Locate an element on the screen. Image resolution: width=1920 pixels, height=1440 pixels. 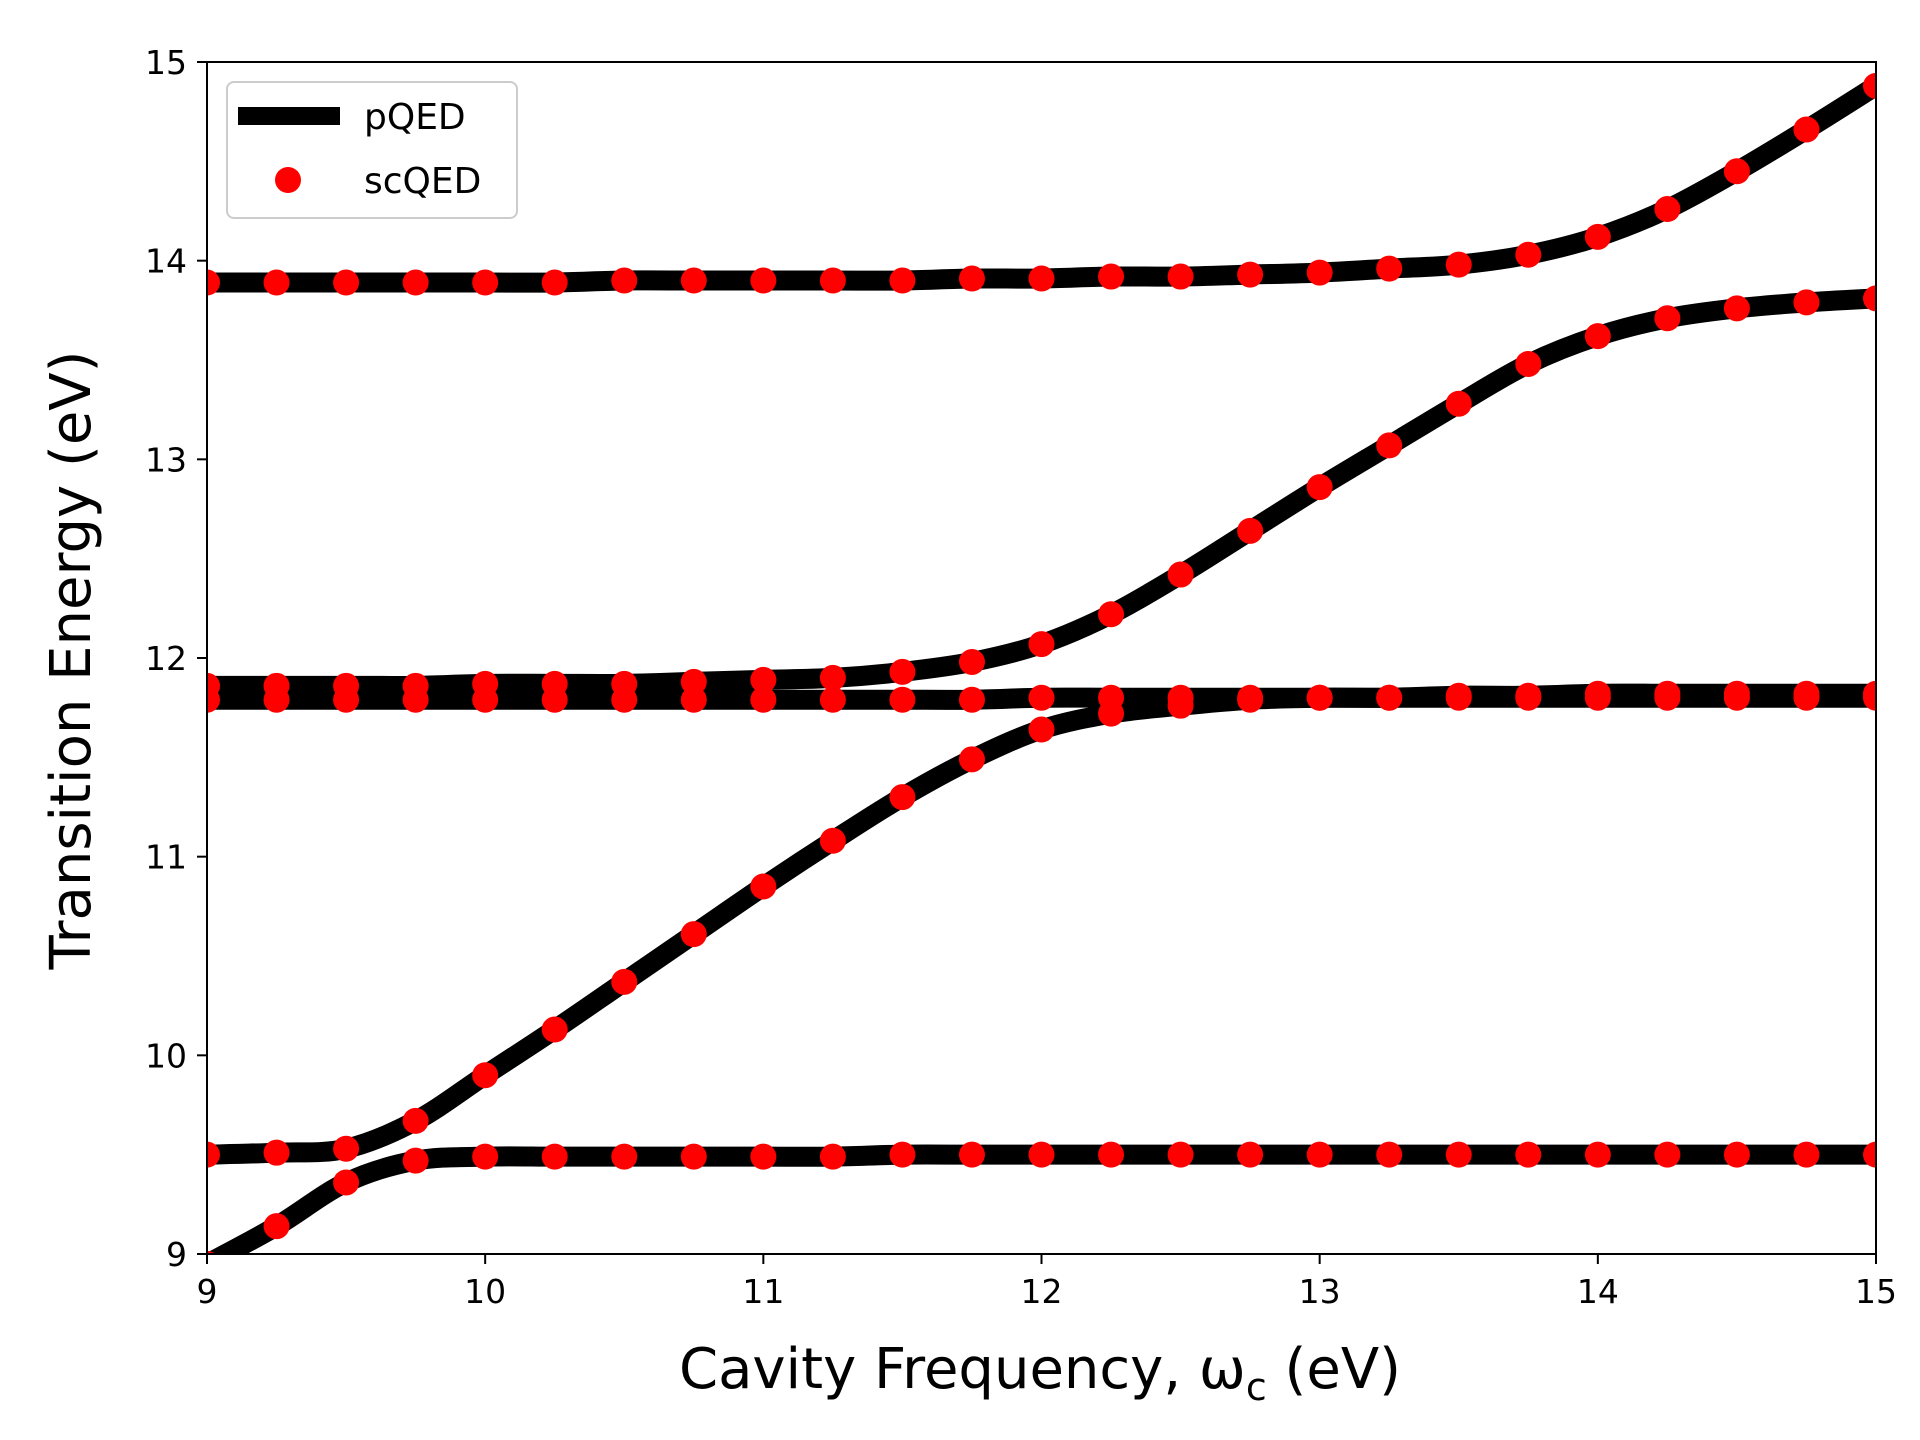
y-tick-label-11: 11 is located at coordinates (166, 857).